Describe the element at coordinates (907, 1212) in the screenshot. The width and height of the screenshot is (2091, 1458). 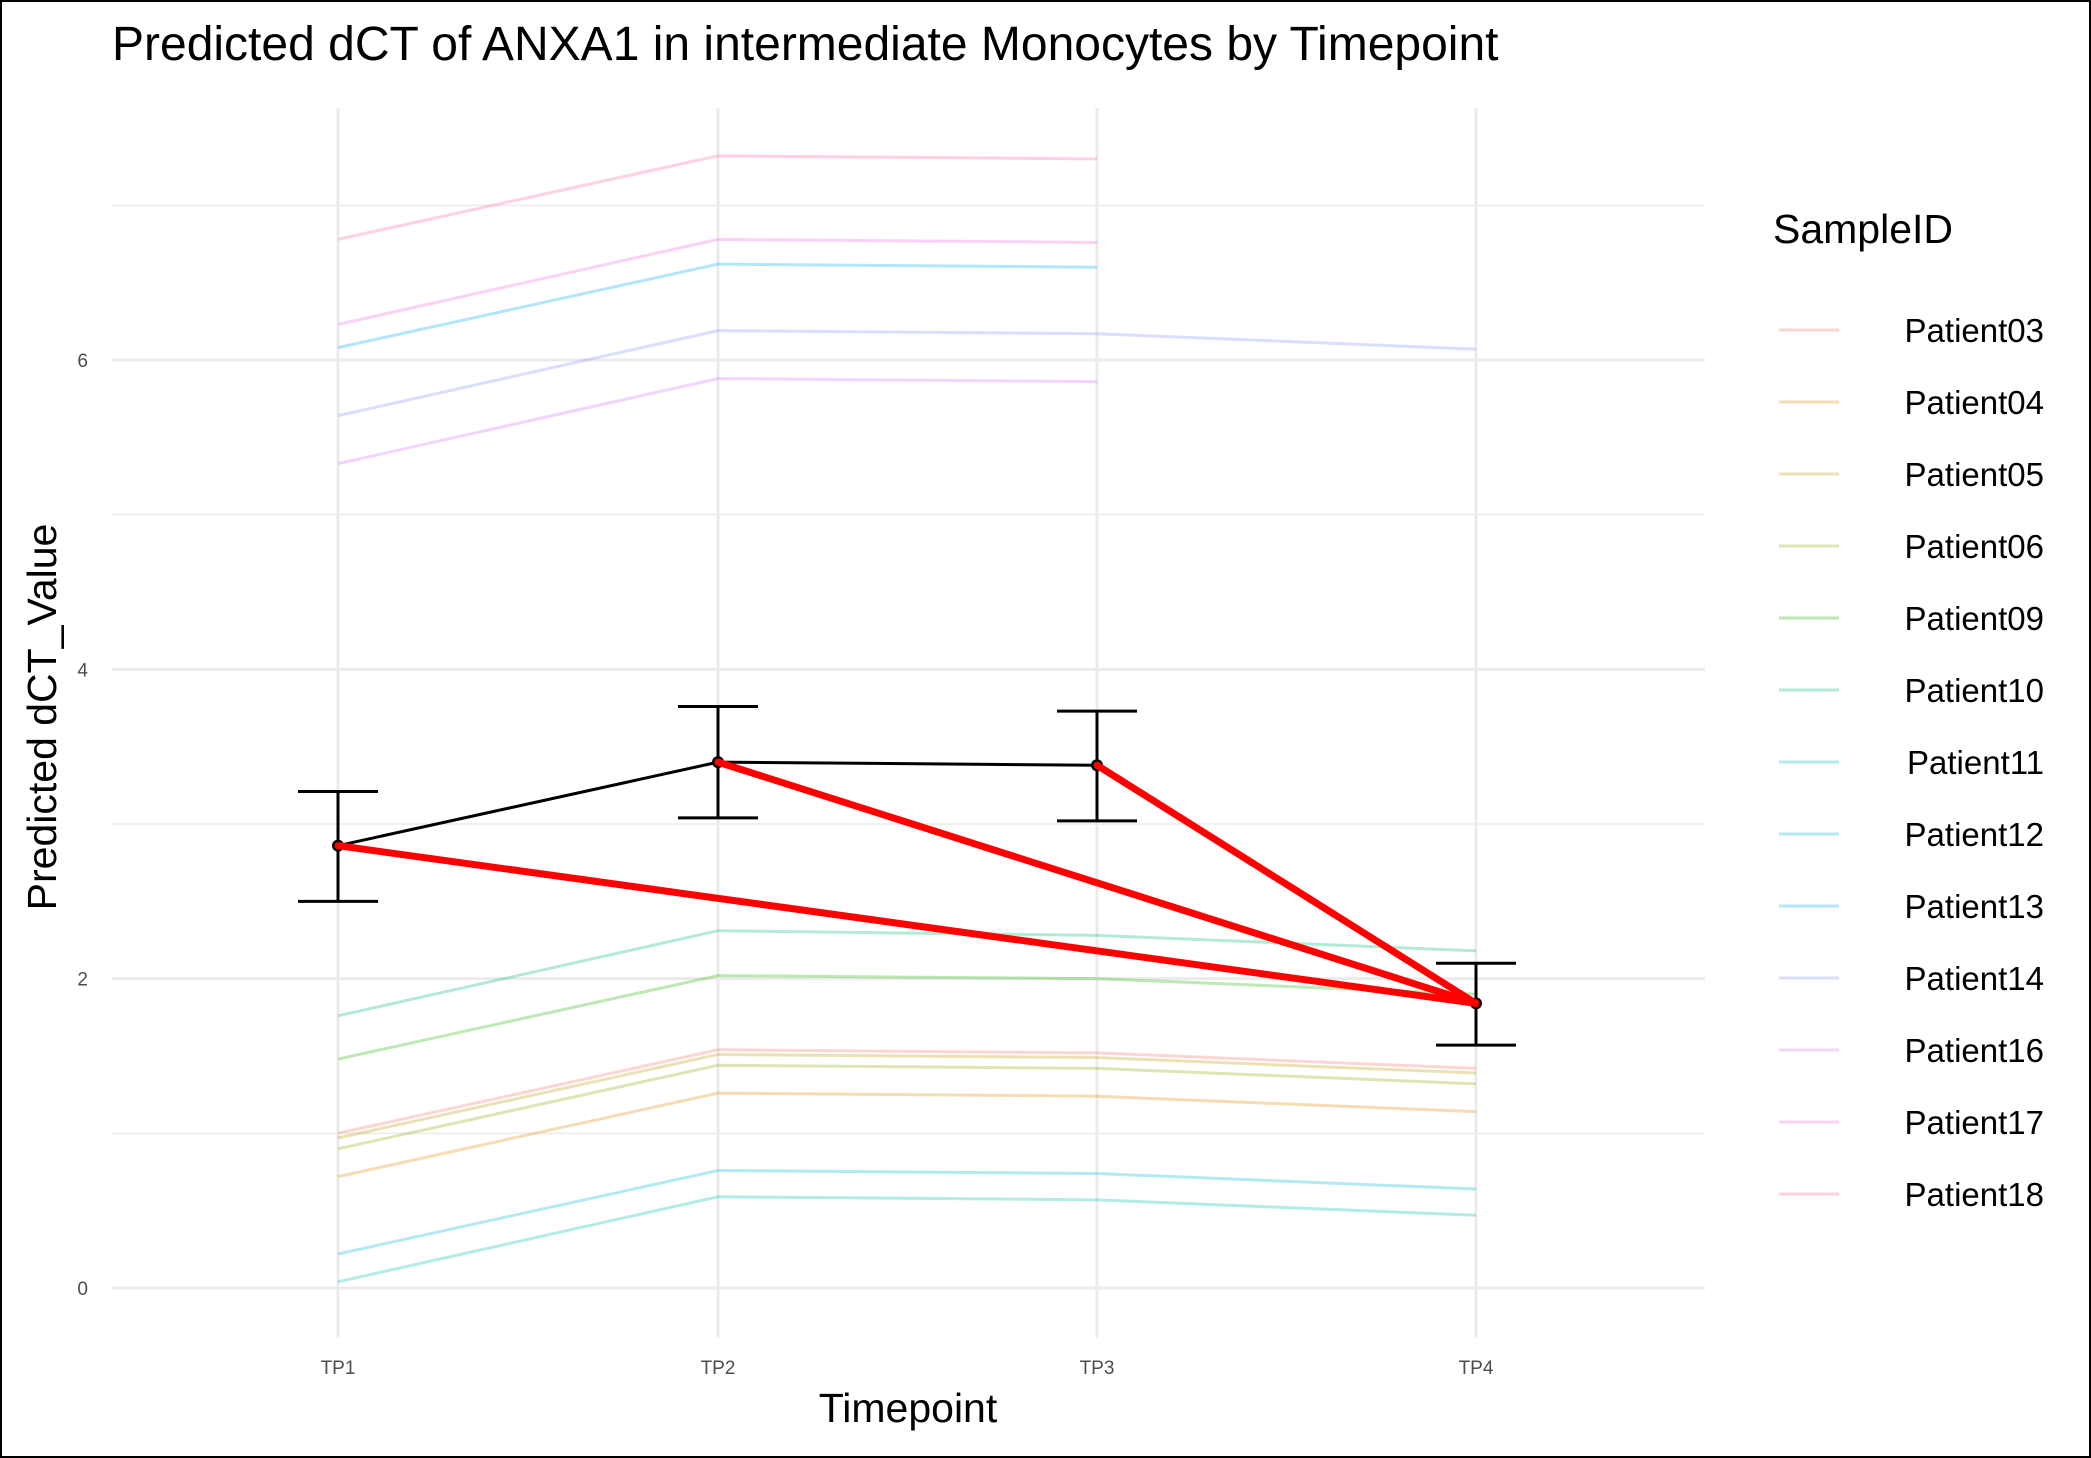
I see `series-line-patient12` at that location.